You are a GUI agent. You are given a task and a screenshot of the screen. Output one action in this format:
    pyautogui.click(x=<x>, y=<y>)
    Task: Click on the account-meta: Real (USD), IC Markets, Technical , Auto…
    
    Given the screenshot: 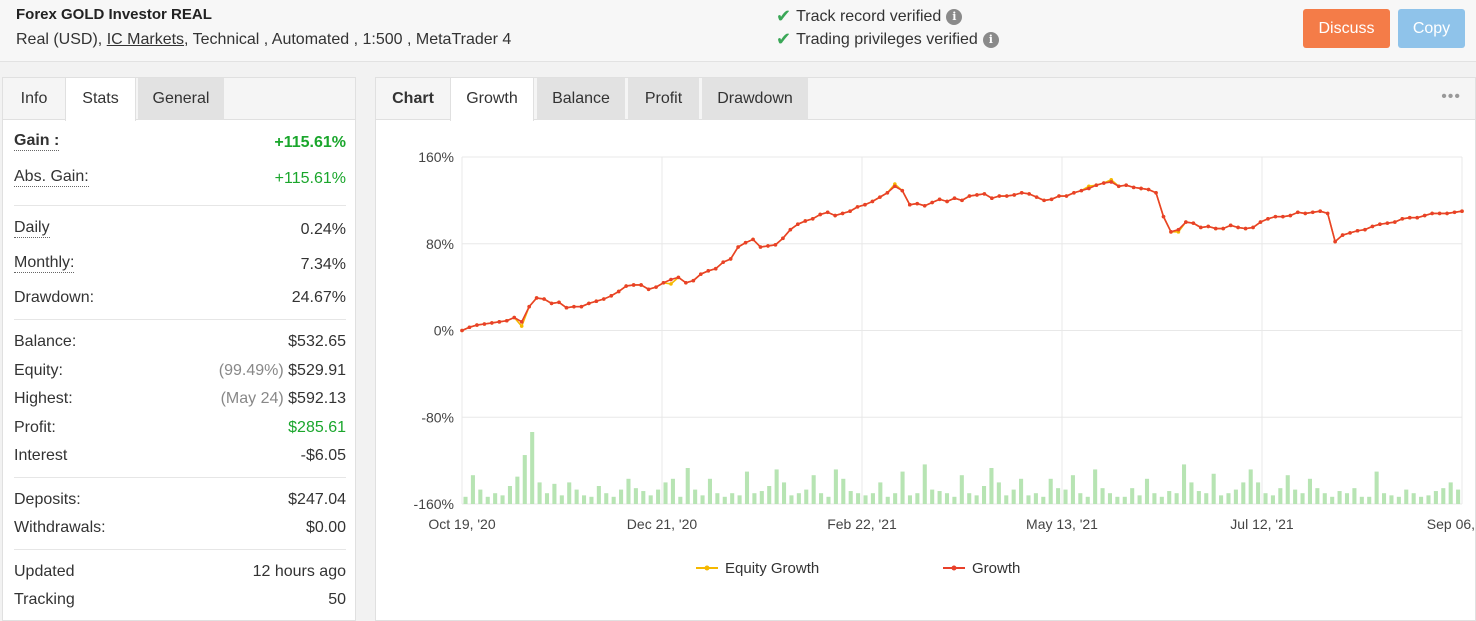 What is the action you would take?
    pyautogui.click(x=263, y=40)
    